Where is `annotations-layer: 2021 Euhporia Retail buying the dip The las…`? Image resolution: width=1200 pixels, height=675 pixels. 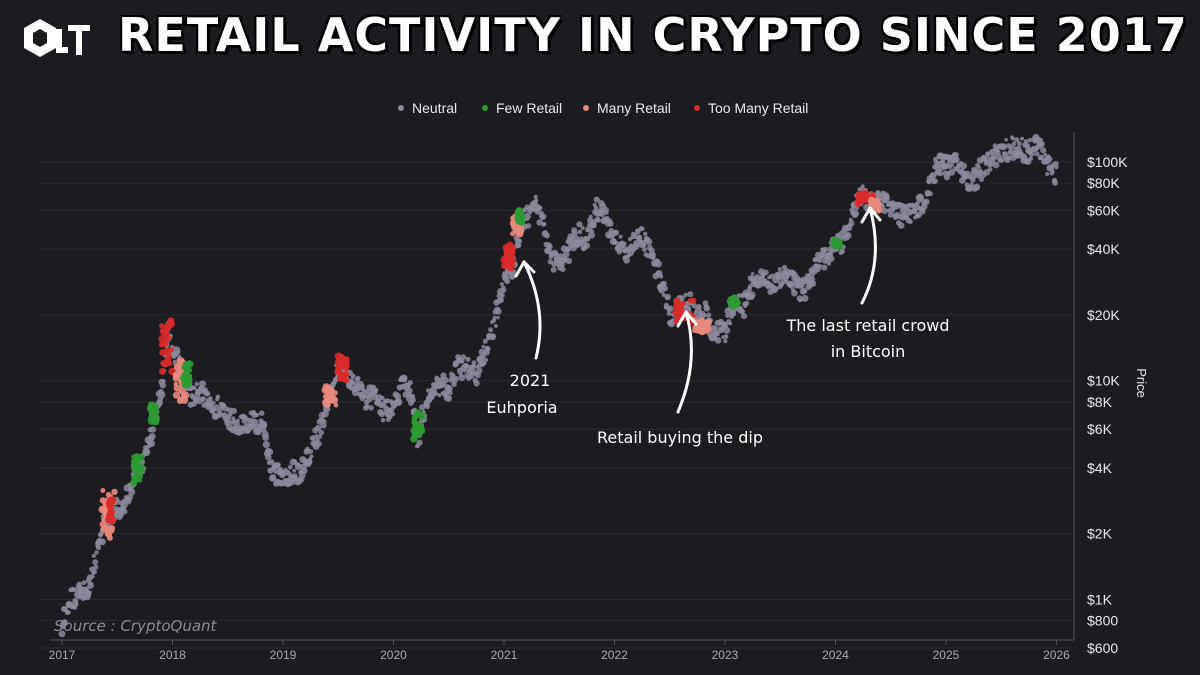
annotations-layer: 2021 Euhporia Retail buying the dip The las… is located at coordinates (717, 326).